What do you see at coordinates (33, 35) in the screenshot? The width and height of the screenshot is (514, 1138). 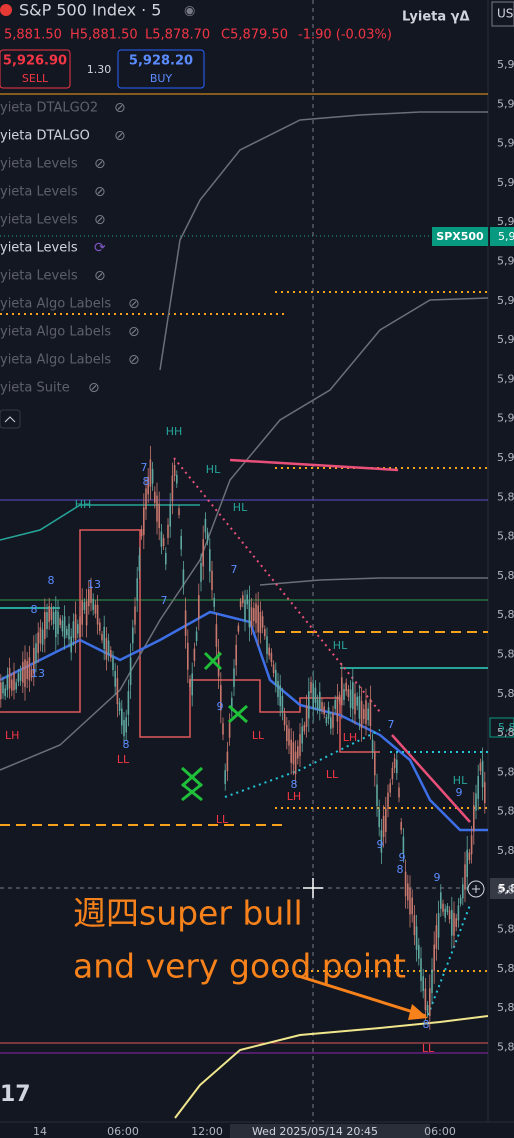 I see `ohlc-open: 5,881.50` at bounding box center [33, 35].